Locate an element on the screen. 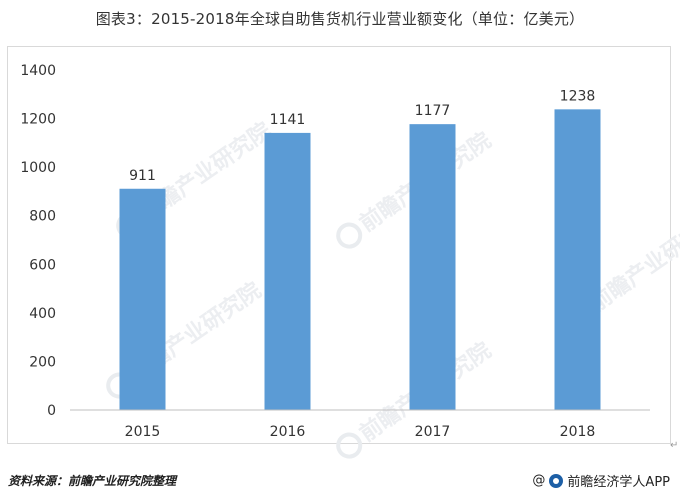  data-label: 1177 is located at coordinates (433, 111).